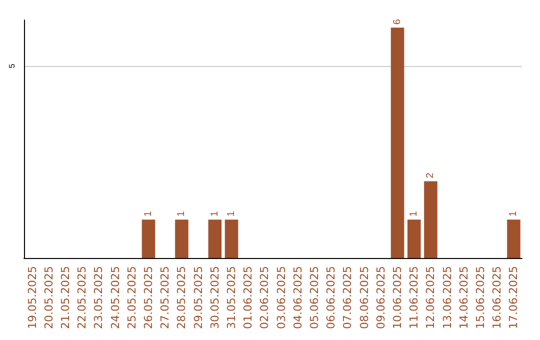 This screenshot has width=540, height=340. Describe the element at coordinates (165, 298) in the screenshot. I see `x-tick-label: 27.05.2025` at that location.